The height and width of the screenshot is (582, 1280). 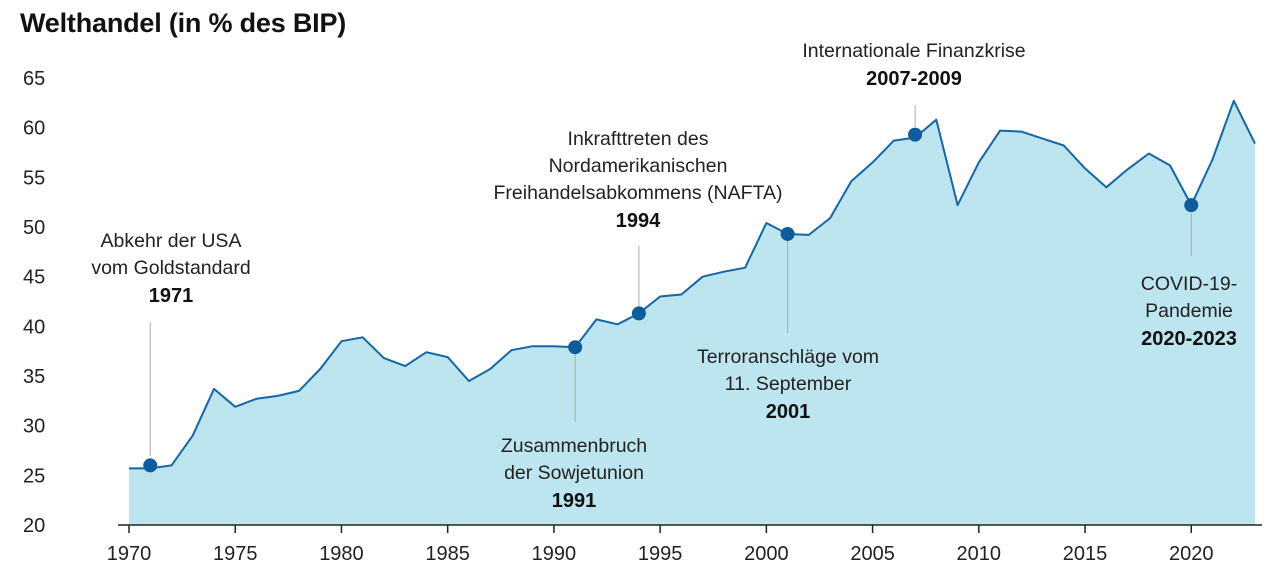 What do you see at coordinates (1085, 554) in the screenshot?
I see `x-tick-label: 2015` at bounding box center [1085, 554].